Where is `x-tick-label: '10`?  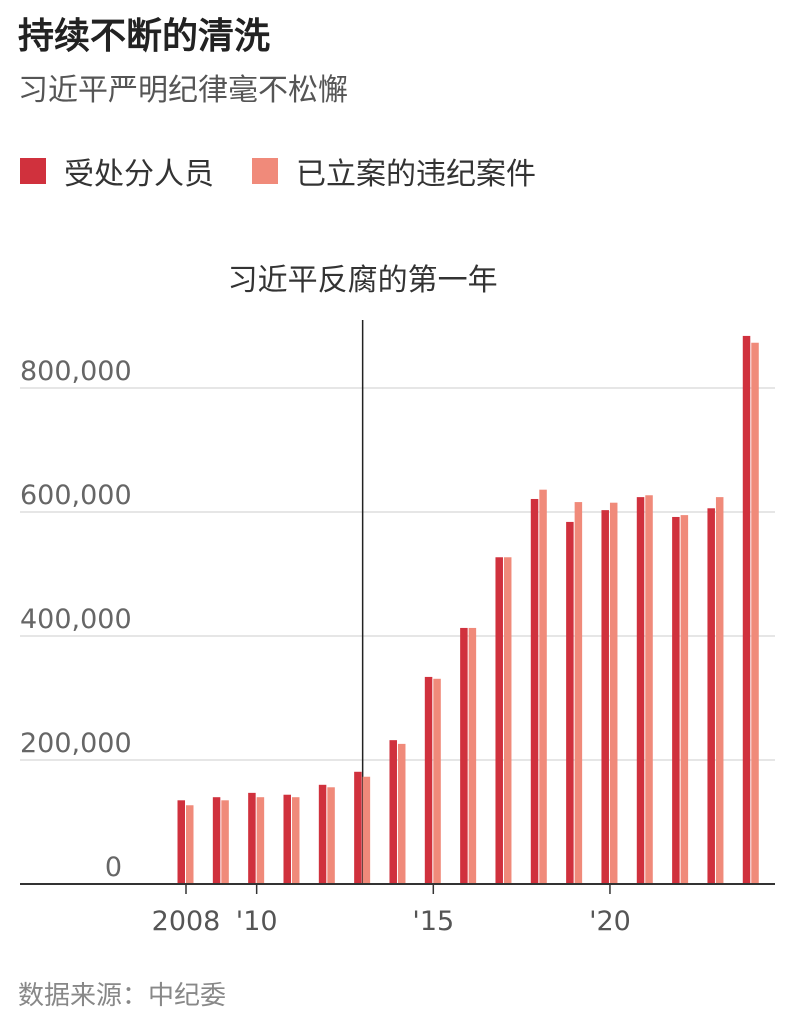 x-tick-label: '10 is located at coordinates (257, 921).